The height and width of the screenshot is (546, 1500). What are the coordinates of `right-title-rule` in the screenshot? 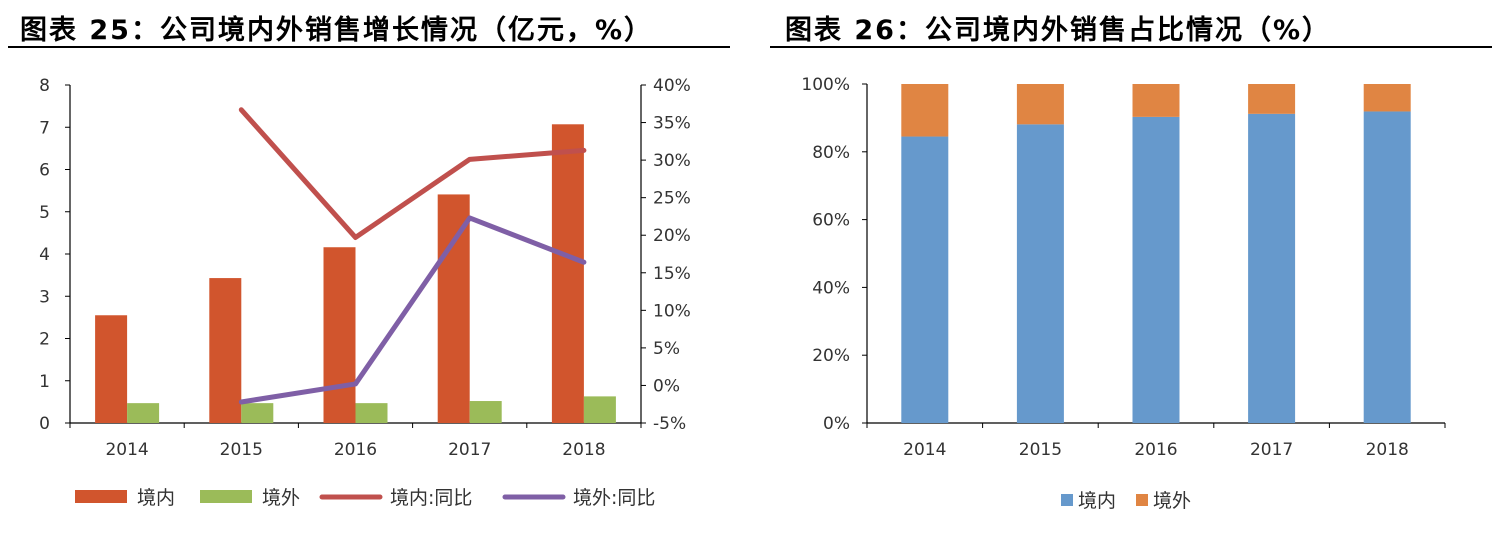 It's located at (1131, 47).